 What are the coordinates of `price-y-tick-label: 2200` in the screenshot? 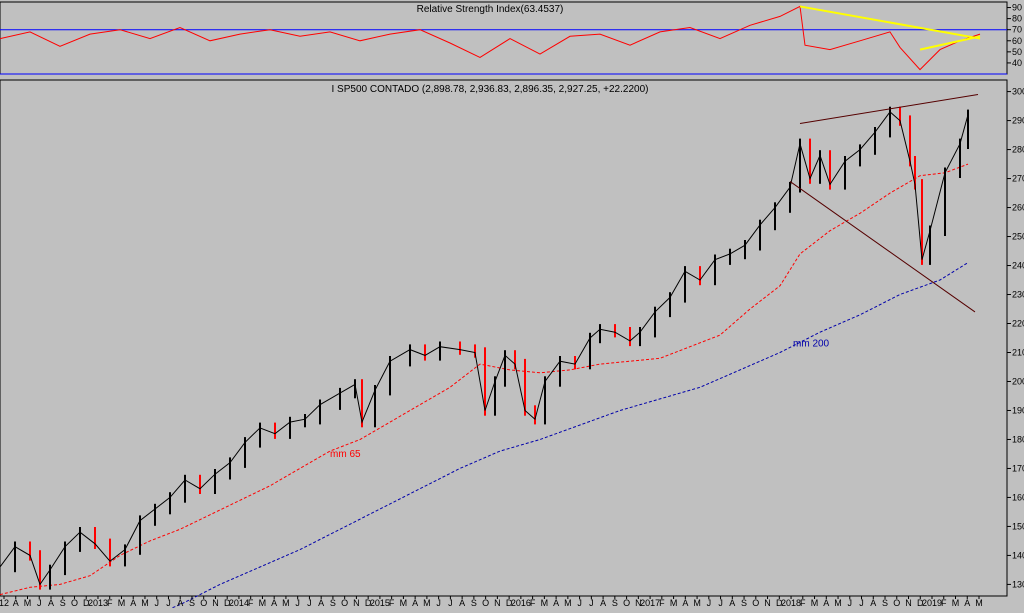 It's located at (1018, 324).